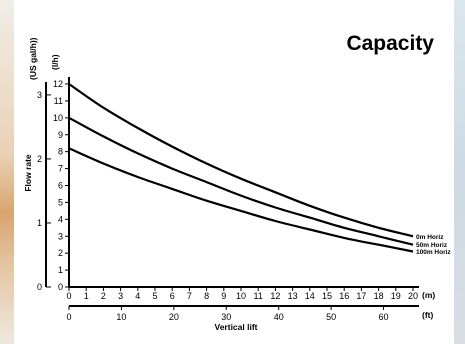 The width and height of the screenshot is (465, 344). I want to click on x-tick-label: 17, so click(361, 296).